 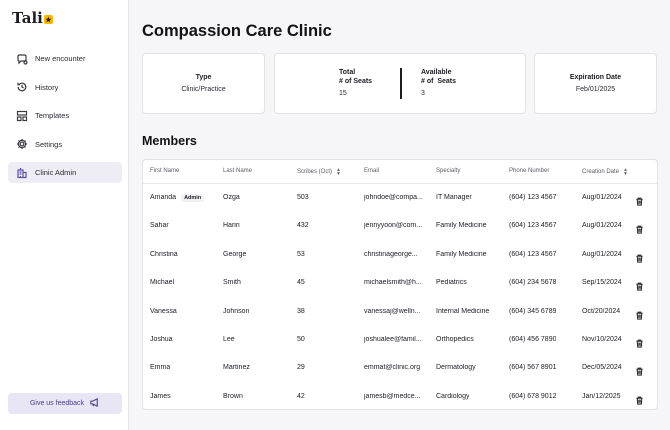 I want to click on members-title: Members, so click(x=169, y=141).